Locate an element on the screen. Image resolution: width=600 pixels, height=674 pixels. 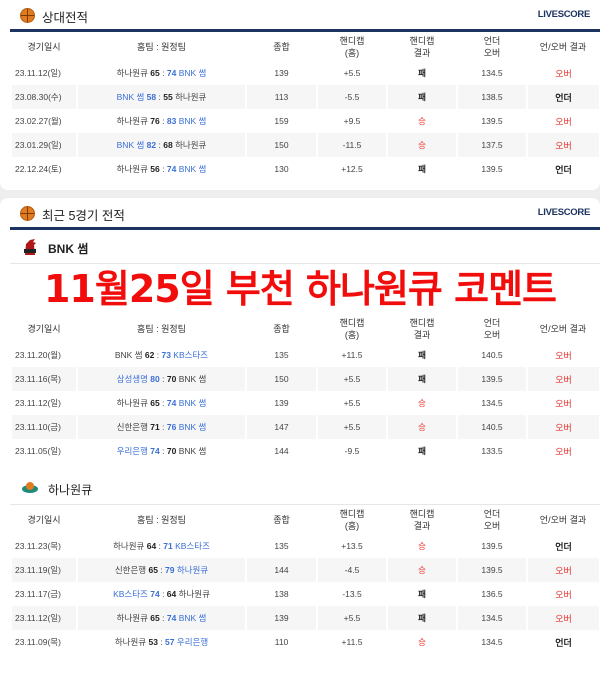
total-score: 138 is located at coordinates (281, 594).